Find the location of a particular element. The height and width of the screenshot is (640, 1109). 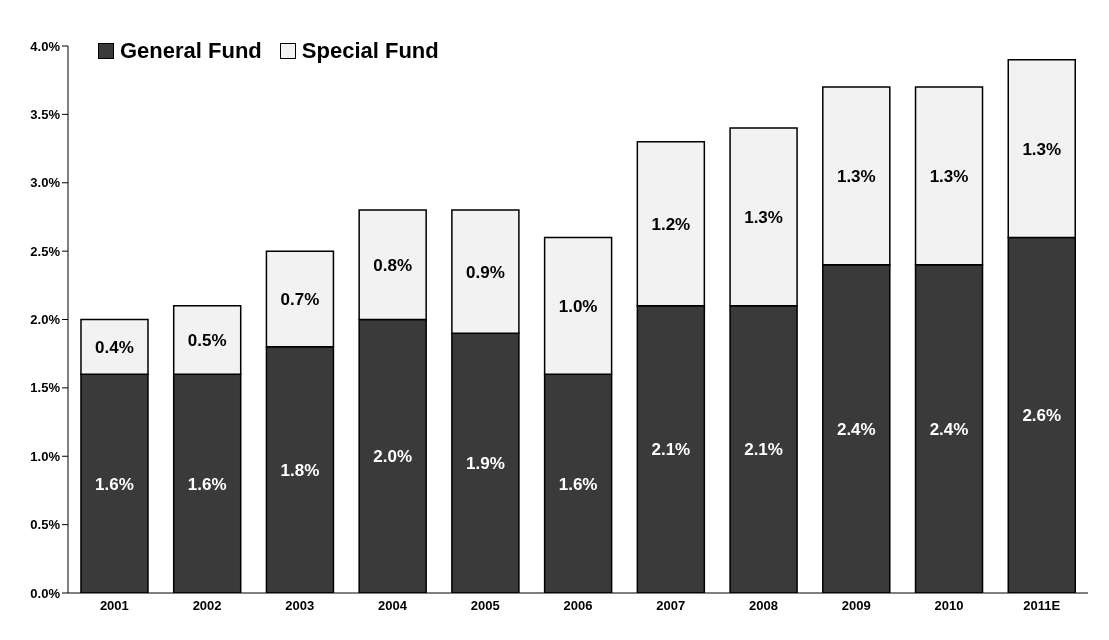

y-tick-label: 1.5% is located at coordinates (45, 388).